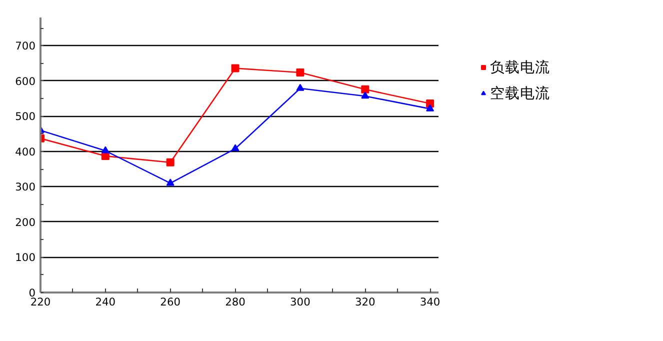 This screenshot has width=663, height=341. Describe the element at coordinates (25, 151) in the screenshot. I see `y-tick-label: 400` at that location.